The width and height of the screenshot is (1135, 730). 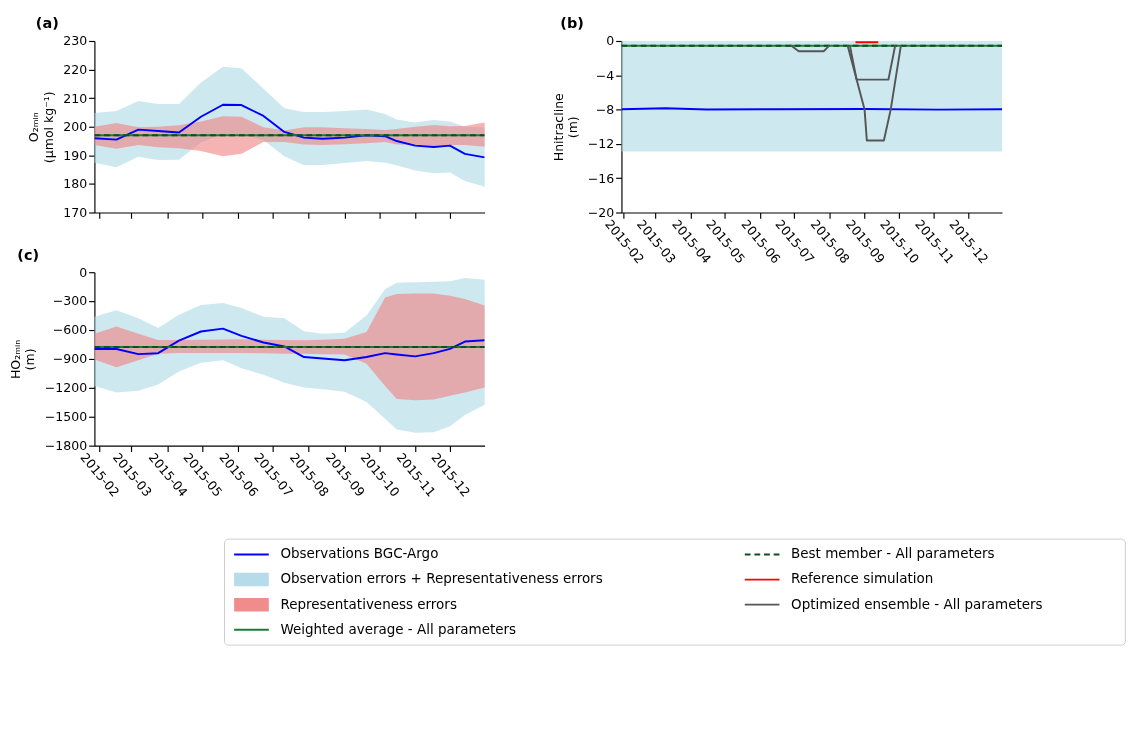 What do you see at coordinates (75, 212) in the screenshot?
I see `y-tick-label: 170` at bounding box center [75, 212].